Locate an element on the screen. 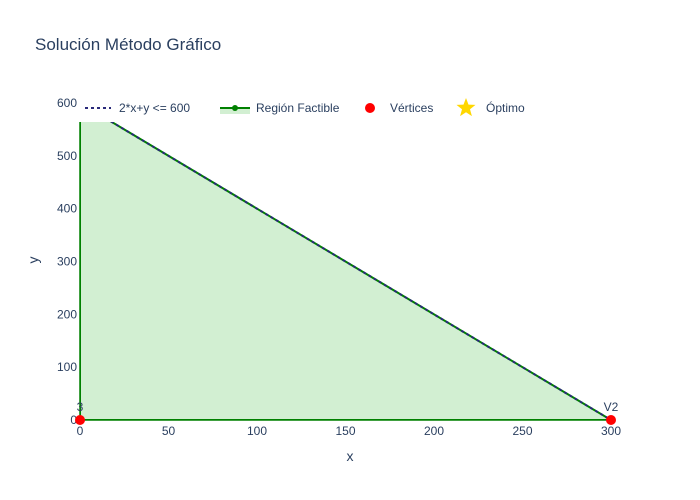  y-tick-label: 0 is located at coordinates (73, 420).